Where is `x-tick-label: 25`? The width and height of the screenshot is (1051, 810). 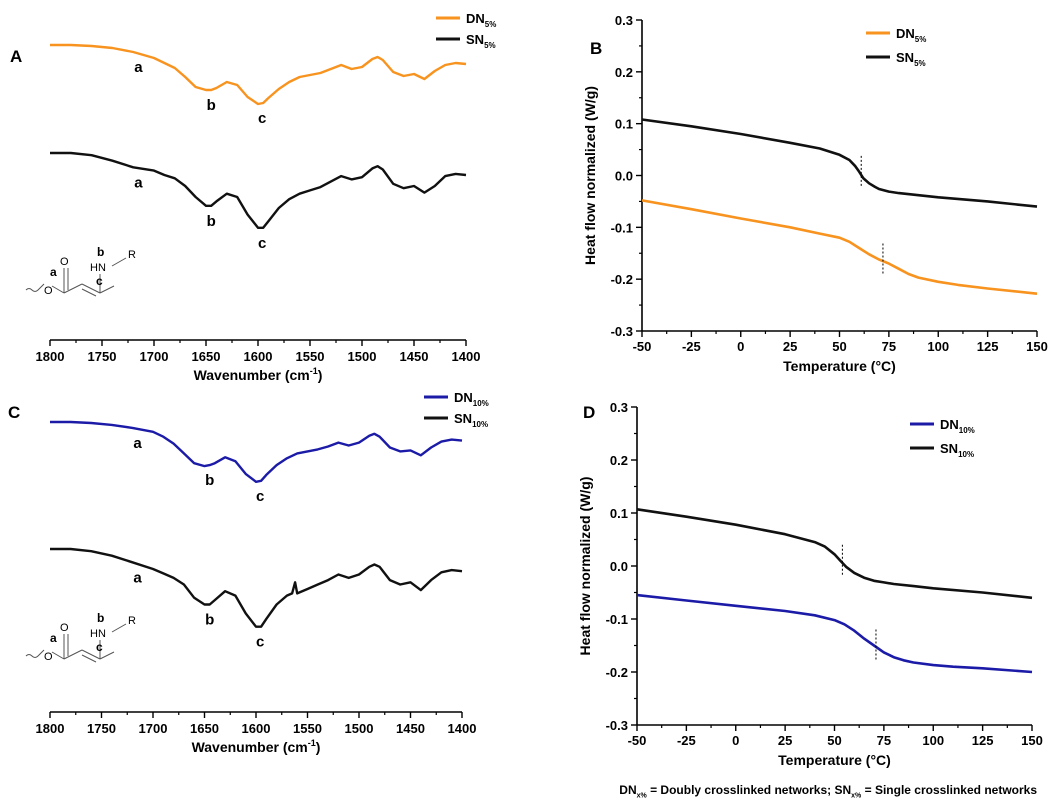
x-tick-label: 25 is located at coordinates (790, 346).